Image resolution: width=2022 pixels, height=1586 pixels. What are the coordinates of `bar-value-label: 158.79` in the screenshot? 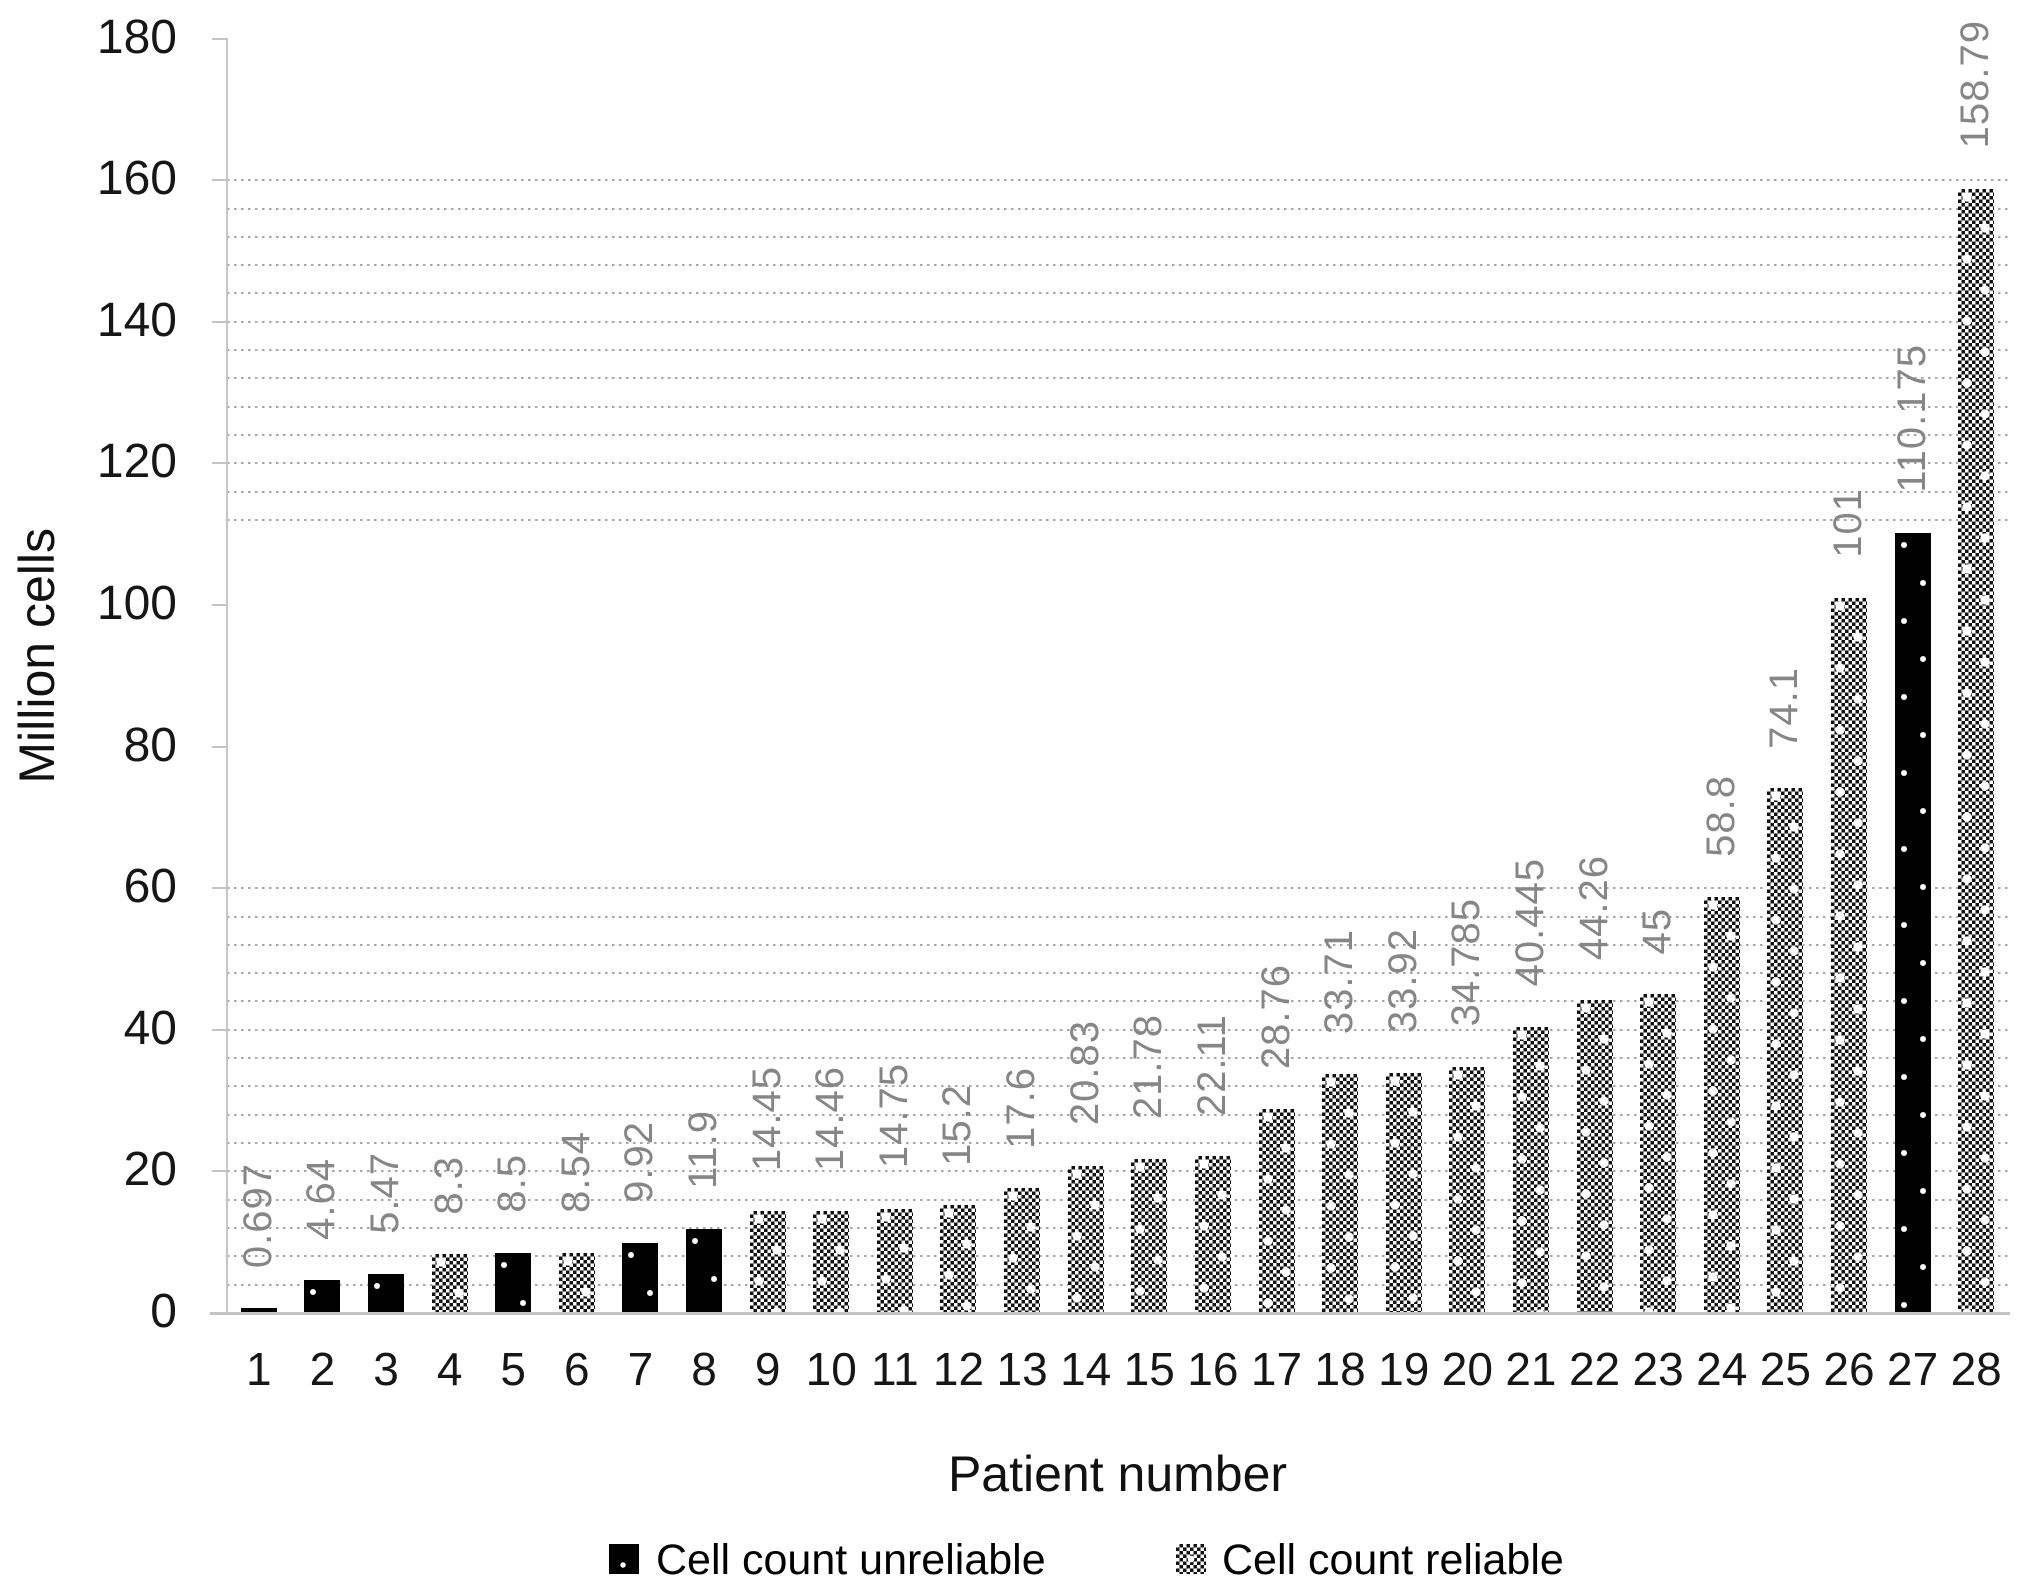 It's located at (1975, 84).